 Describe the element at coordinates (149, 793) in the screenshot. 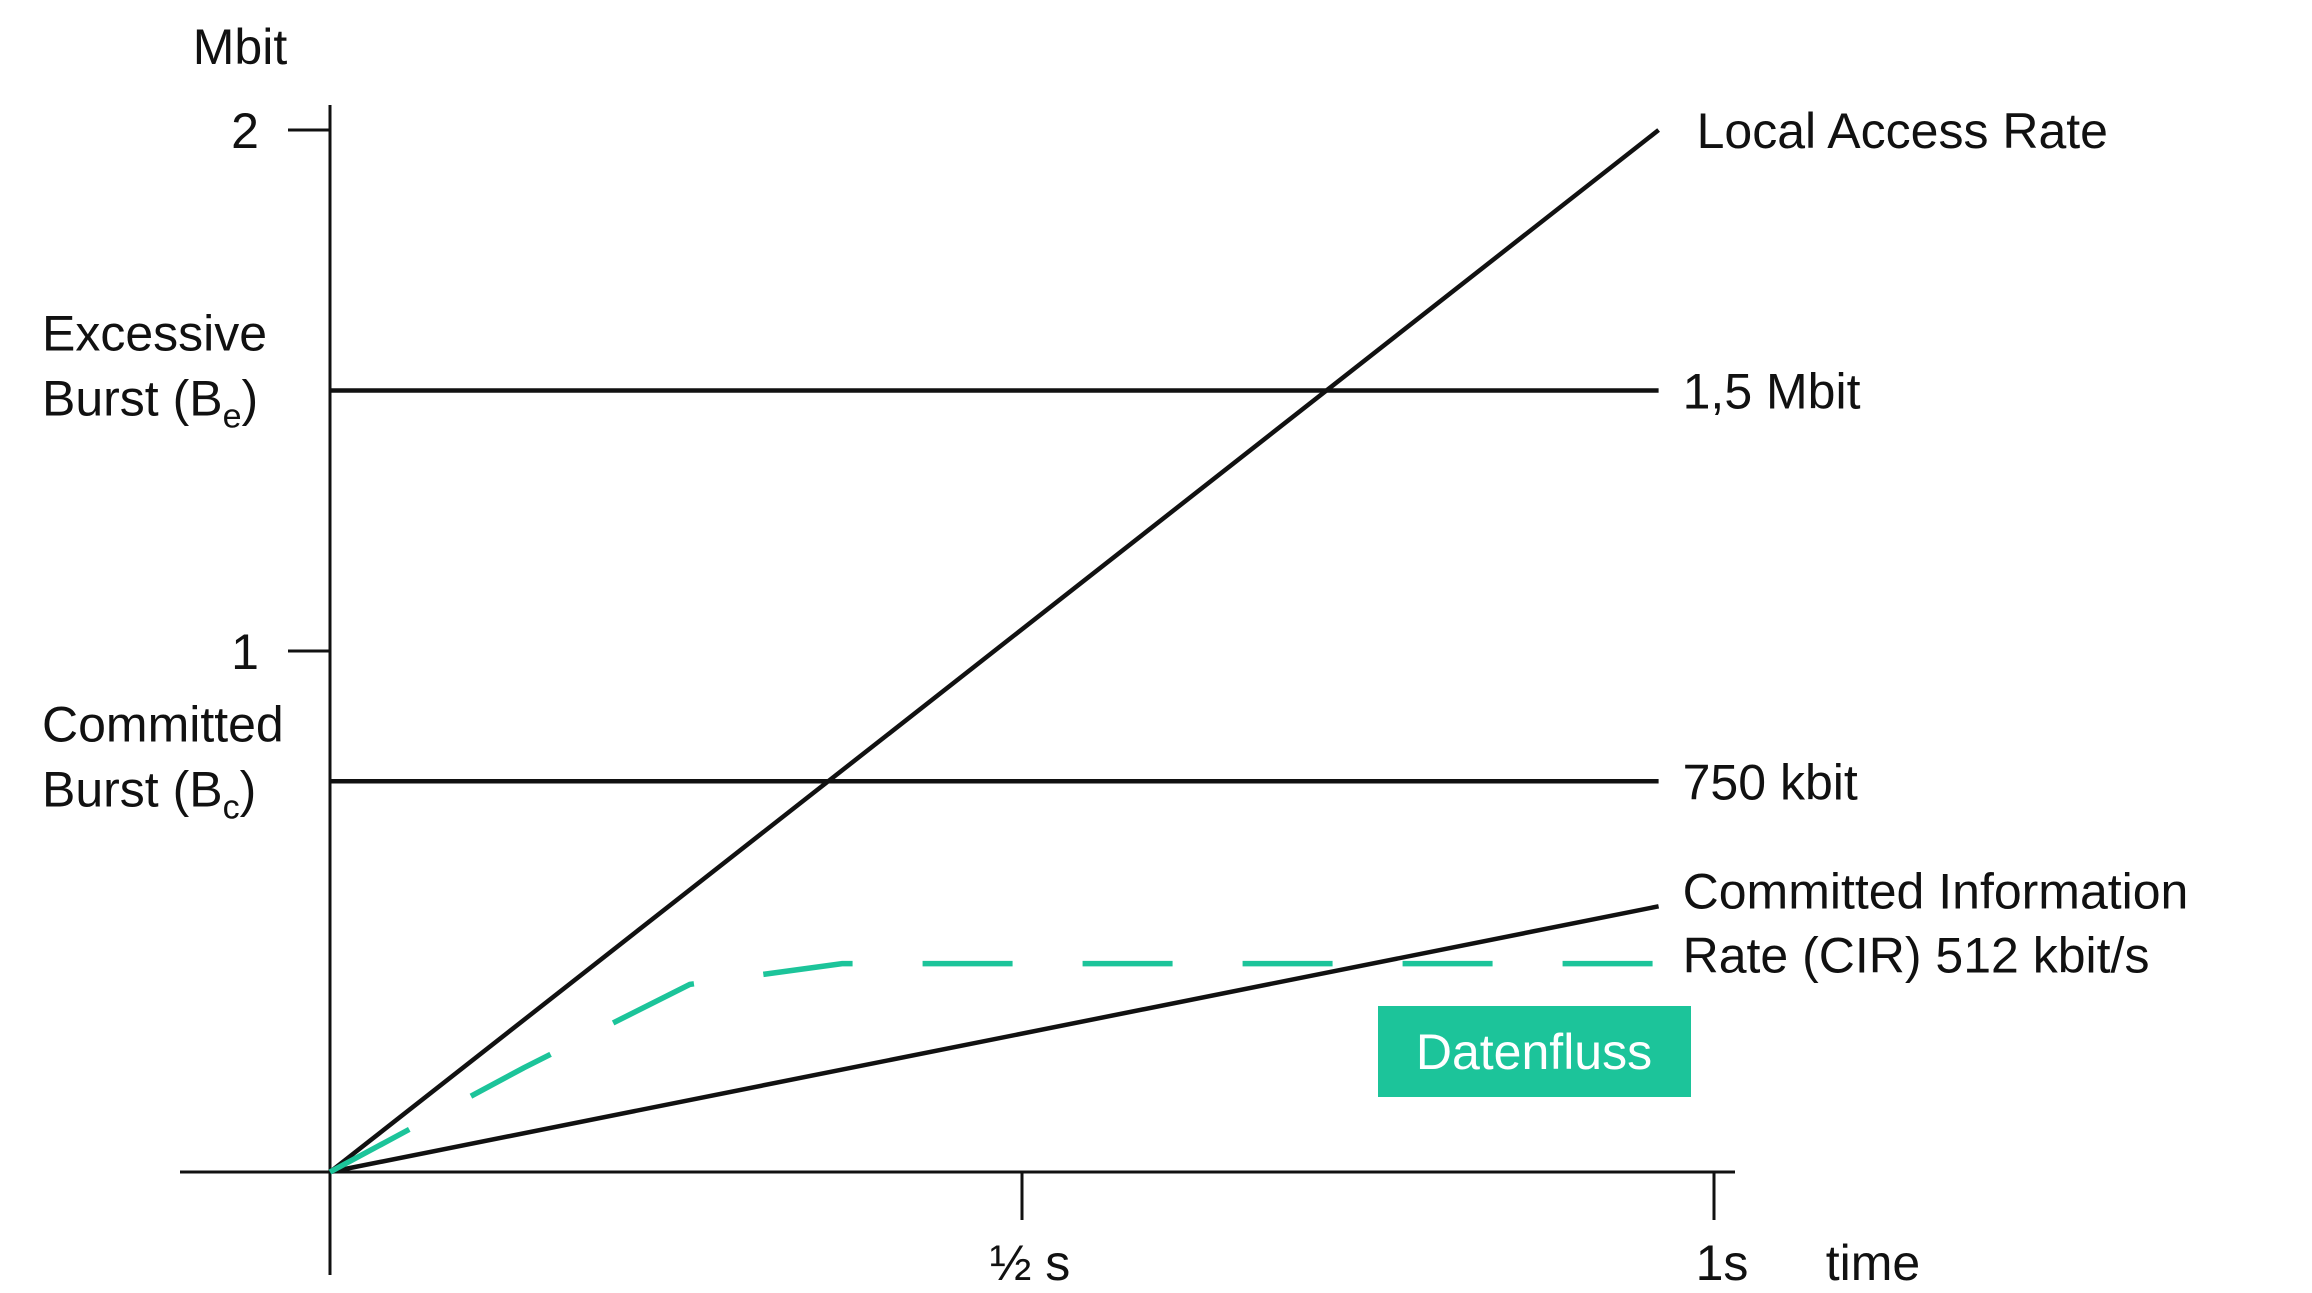

I see `burst-label-line2: Burst (Bc)` at that location.